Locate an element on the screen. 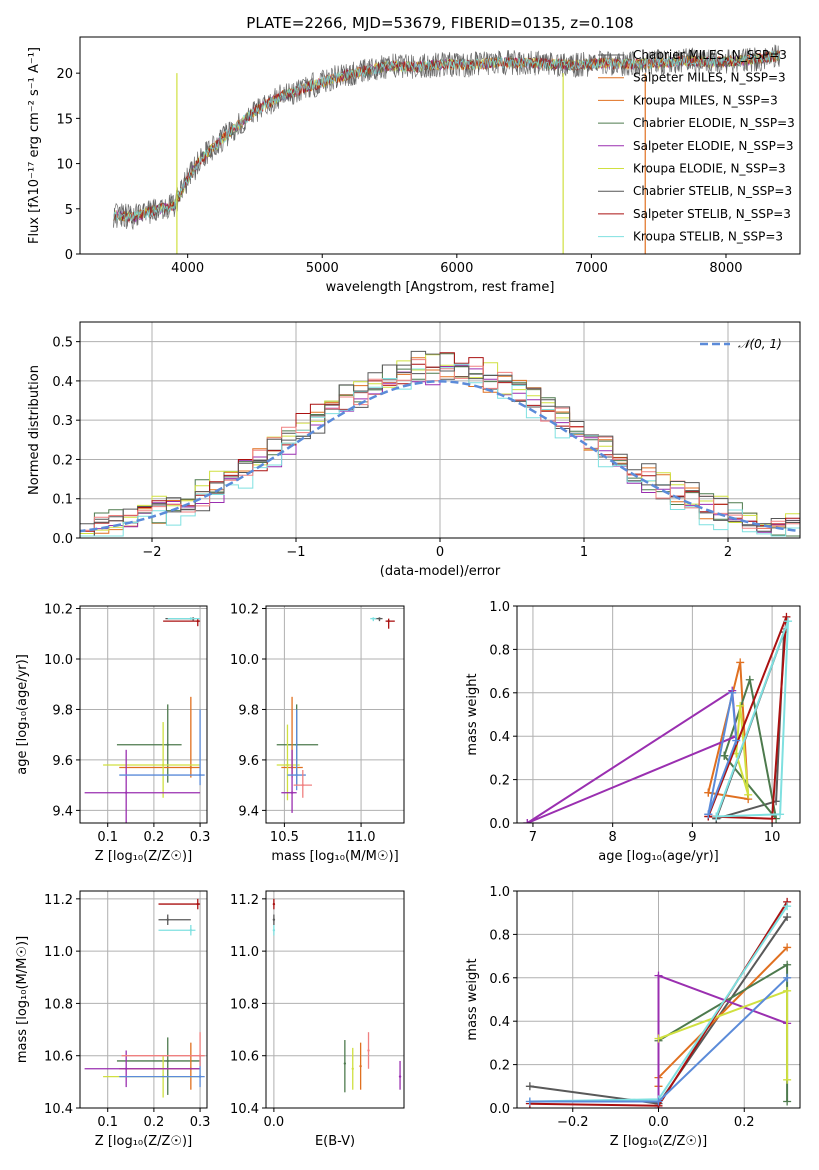  x-tick-label: 0.2 is located at coordinates (154, 837).